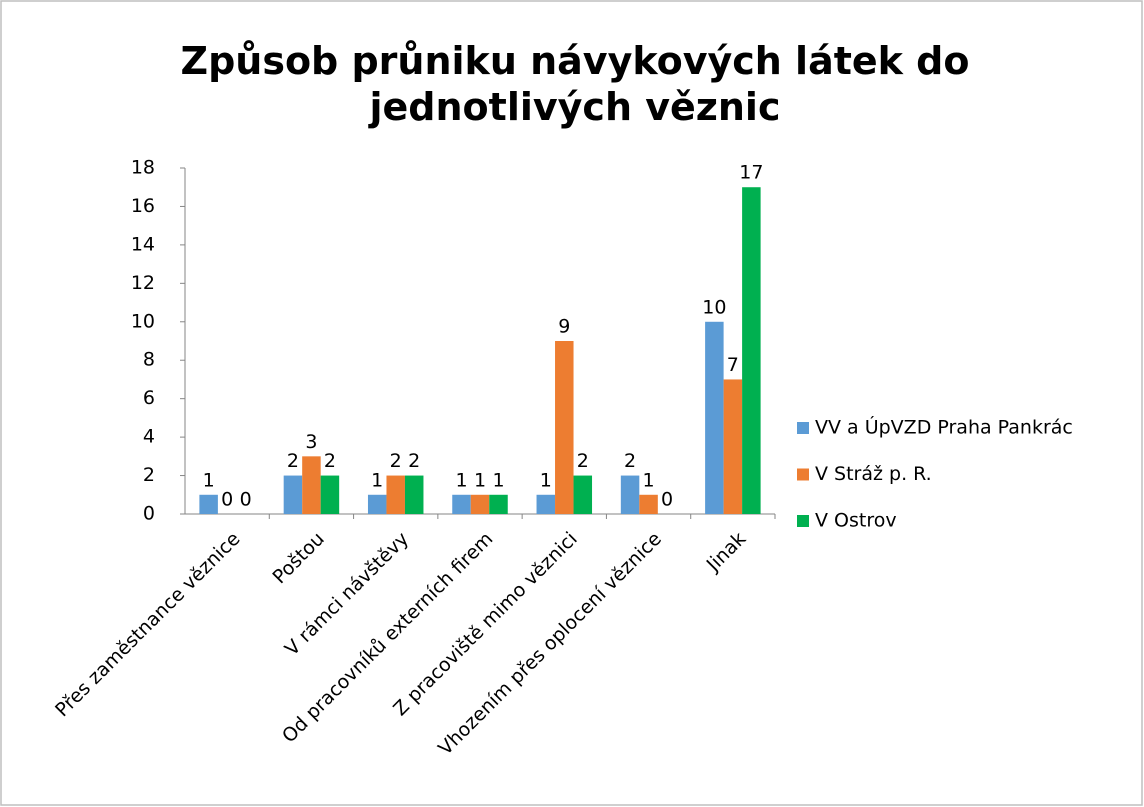 Image resolution: width=1144 pixels, height=807 pixels. Describe the element at coordinates (714, 307) in the screenshot. I see `data-label: 10` at that location.